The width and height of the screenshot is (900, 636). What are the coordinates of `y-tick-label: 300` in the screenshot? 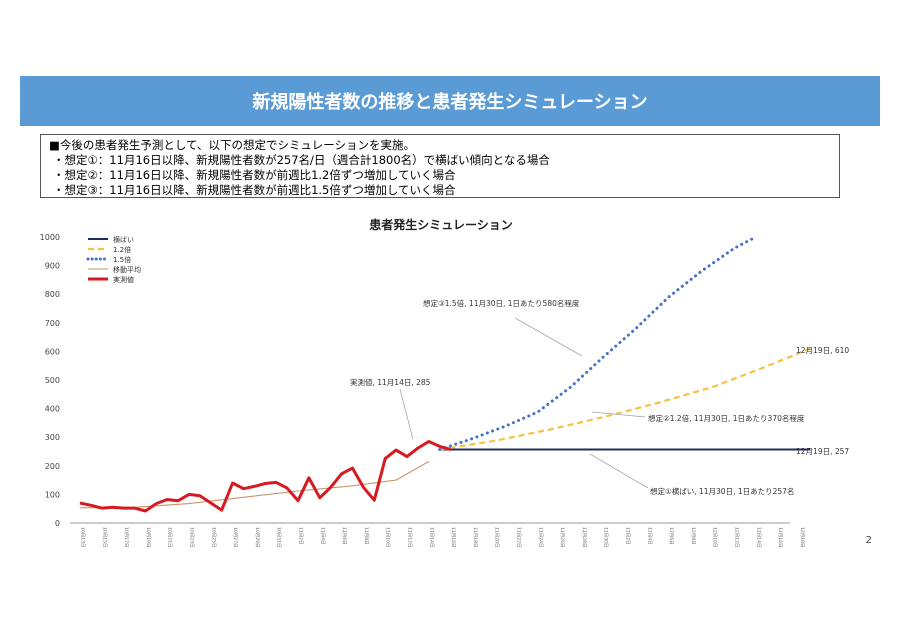 It's located at (52, 437).